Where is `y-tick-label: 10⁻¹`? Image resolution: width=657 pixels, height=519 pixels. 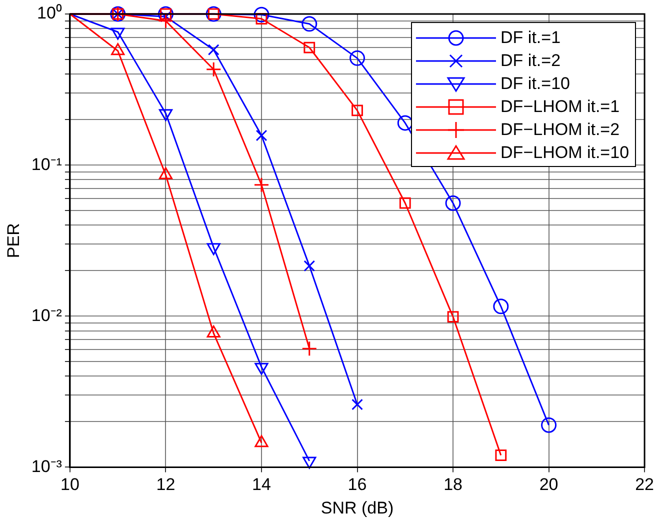
y-tick-label: 10⁻¹ is located at coordinates (46, 164).